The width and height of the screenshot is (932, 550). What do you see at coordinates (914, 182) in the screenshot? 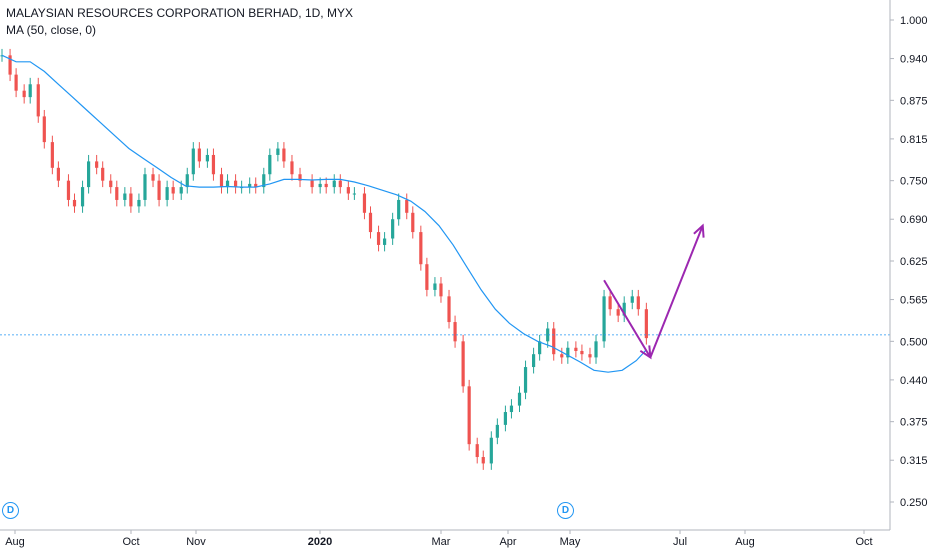
I see `y-tick-label: 0.750` at bounding box center [914, 182].